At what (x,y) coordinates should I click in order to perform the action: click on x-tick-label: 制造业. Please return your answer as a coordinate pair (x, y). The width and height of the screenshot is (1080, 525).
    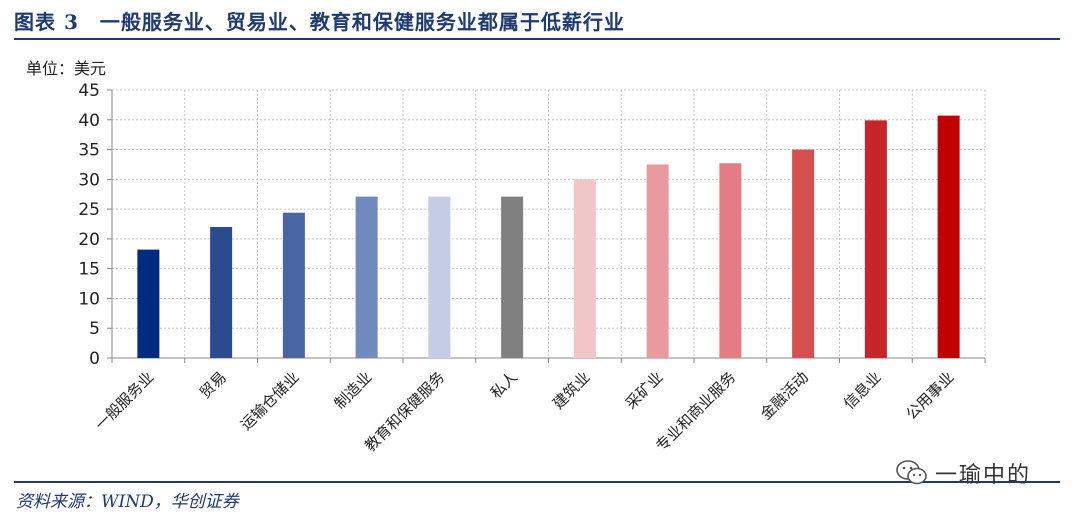
    Looking at the image, I should click on (353, 390).